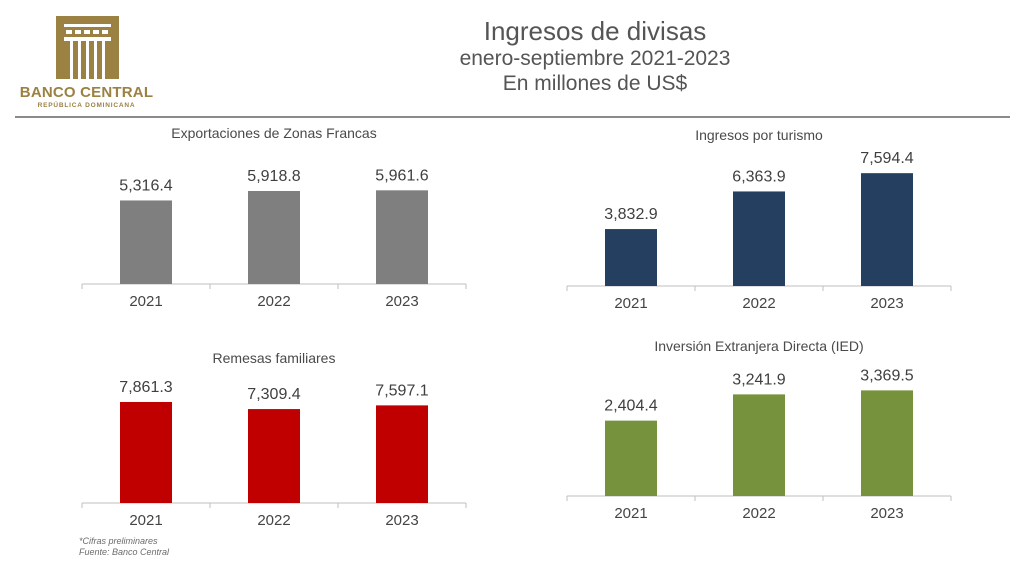 Image resolution: width=1024 pixels, height=564 pixels. Describe the element at coordinates (87, 47) in the screenshot. I see `building-columns-icon` at that location.